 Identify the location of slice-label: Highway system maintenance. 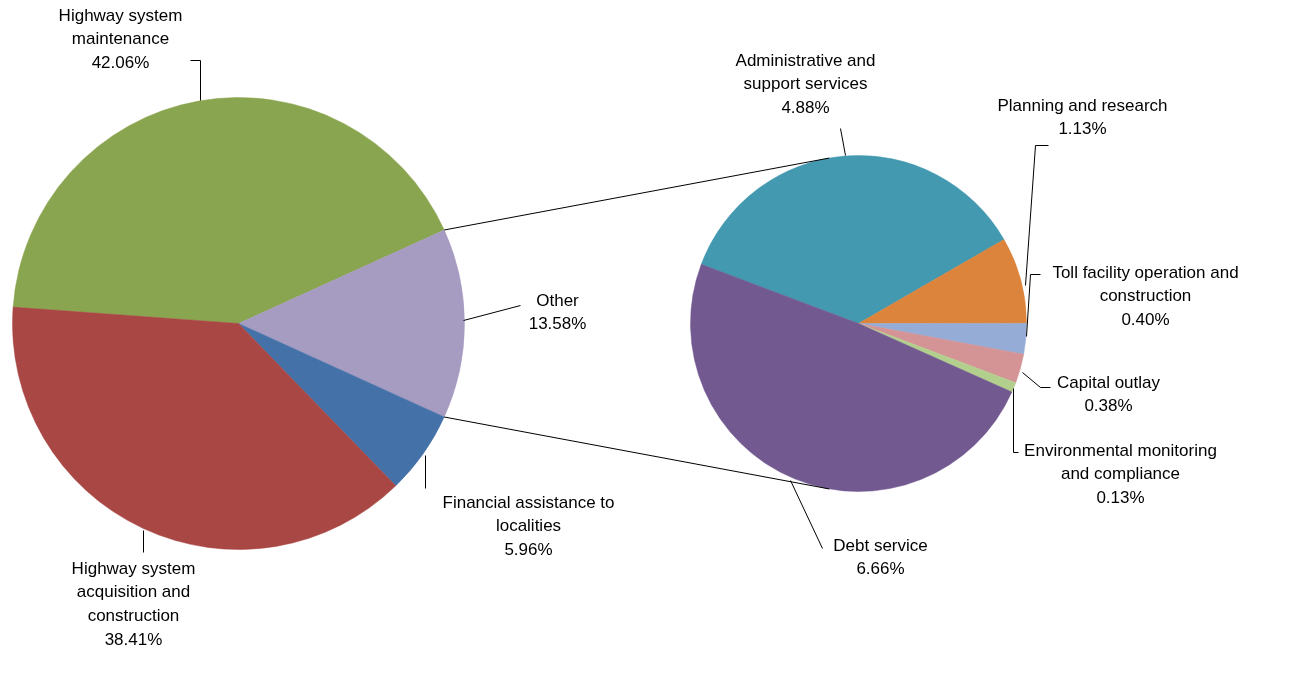
(120, 27).